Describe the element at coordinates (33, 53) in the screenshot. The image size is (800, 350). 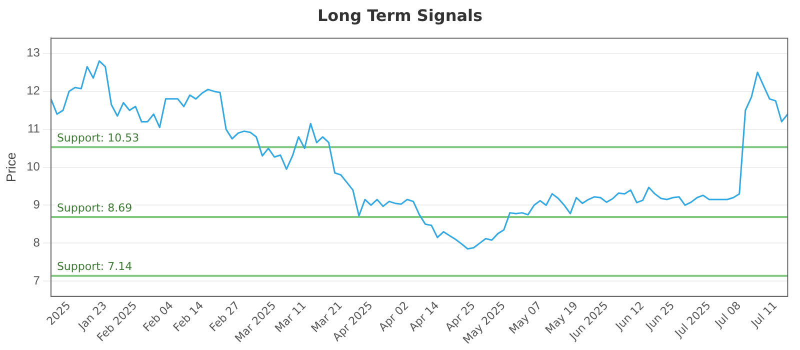
I see `y-tick-label: 13` at that location.